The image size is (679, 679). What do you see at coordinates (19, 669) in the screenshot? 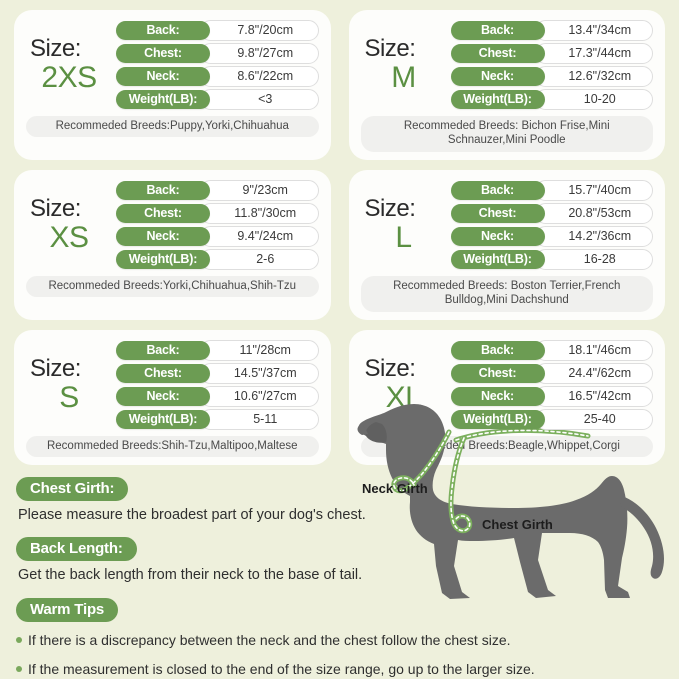
I see `bullet-icon` at bounding box center [19, 669].